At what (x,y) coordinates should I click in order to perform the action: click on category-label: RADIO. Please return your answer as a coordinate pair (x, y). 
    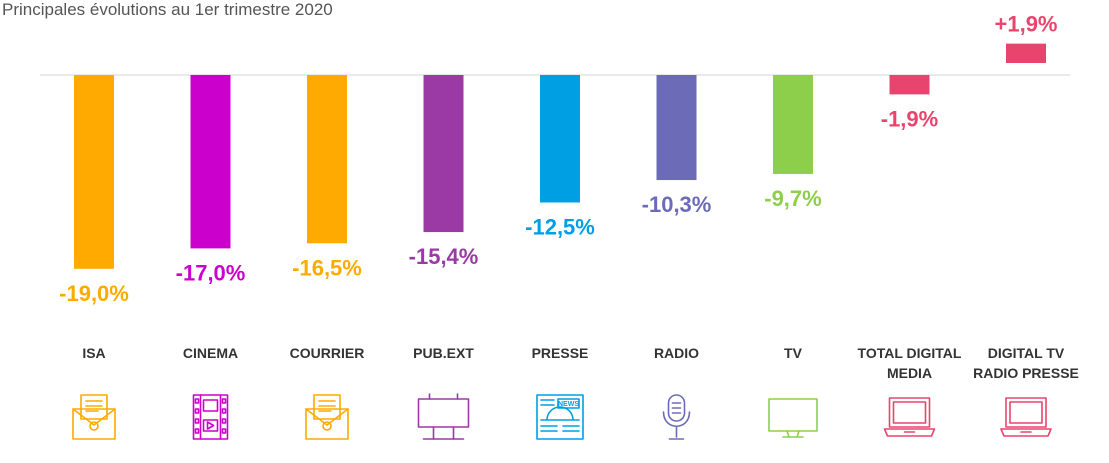
    Looking at the image, I should click on (676, 353).